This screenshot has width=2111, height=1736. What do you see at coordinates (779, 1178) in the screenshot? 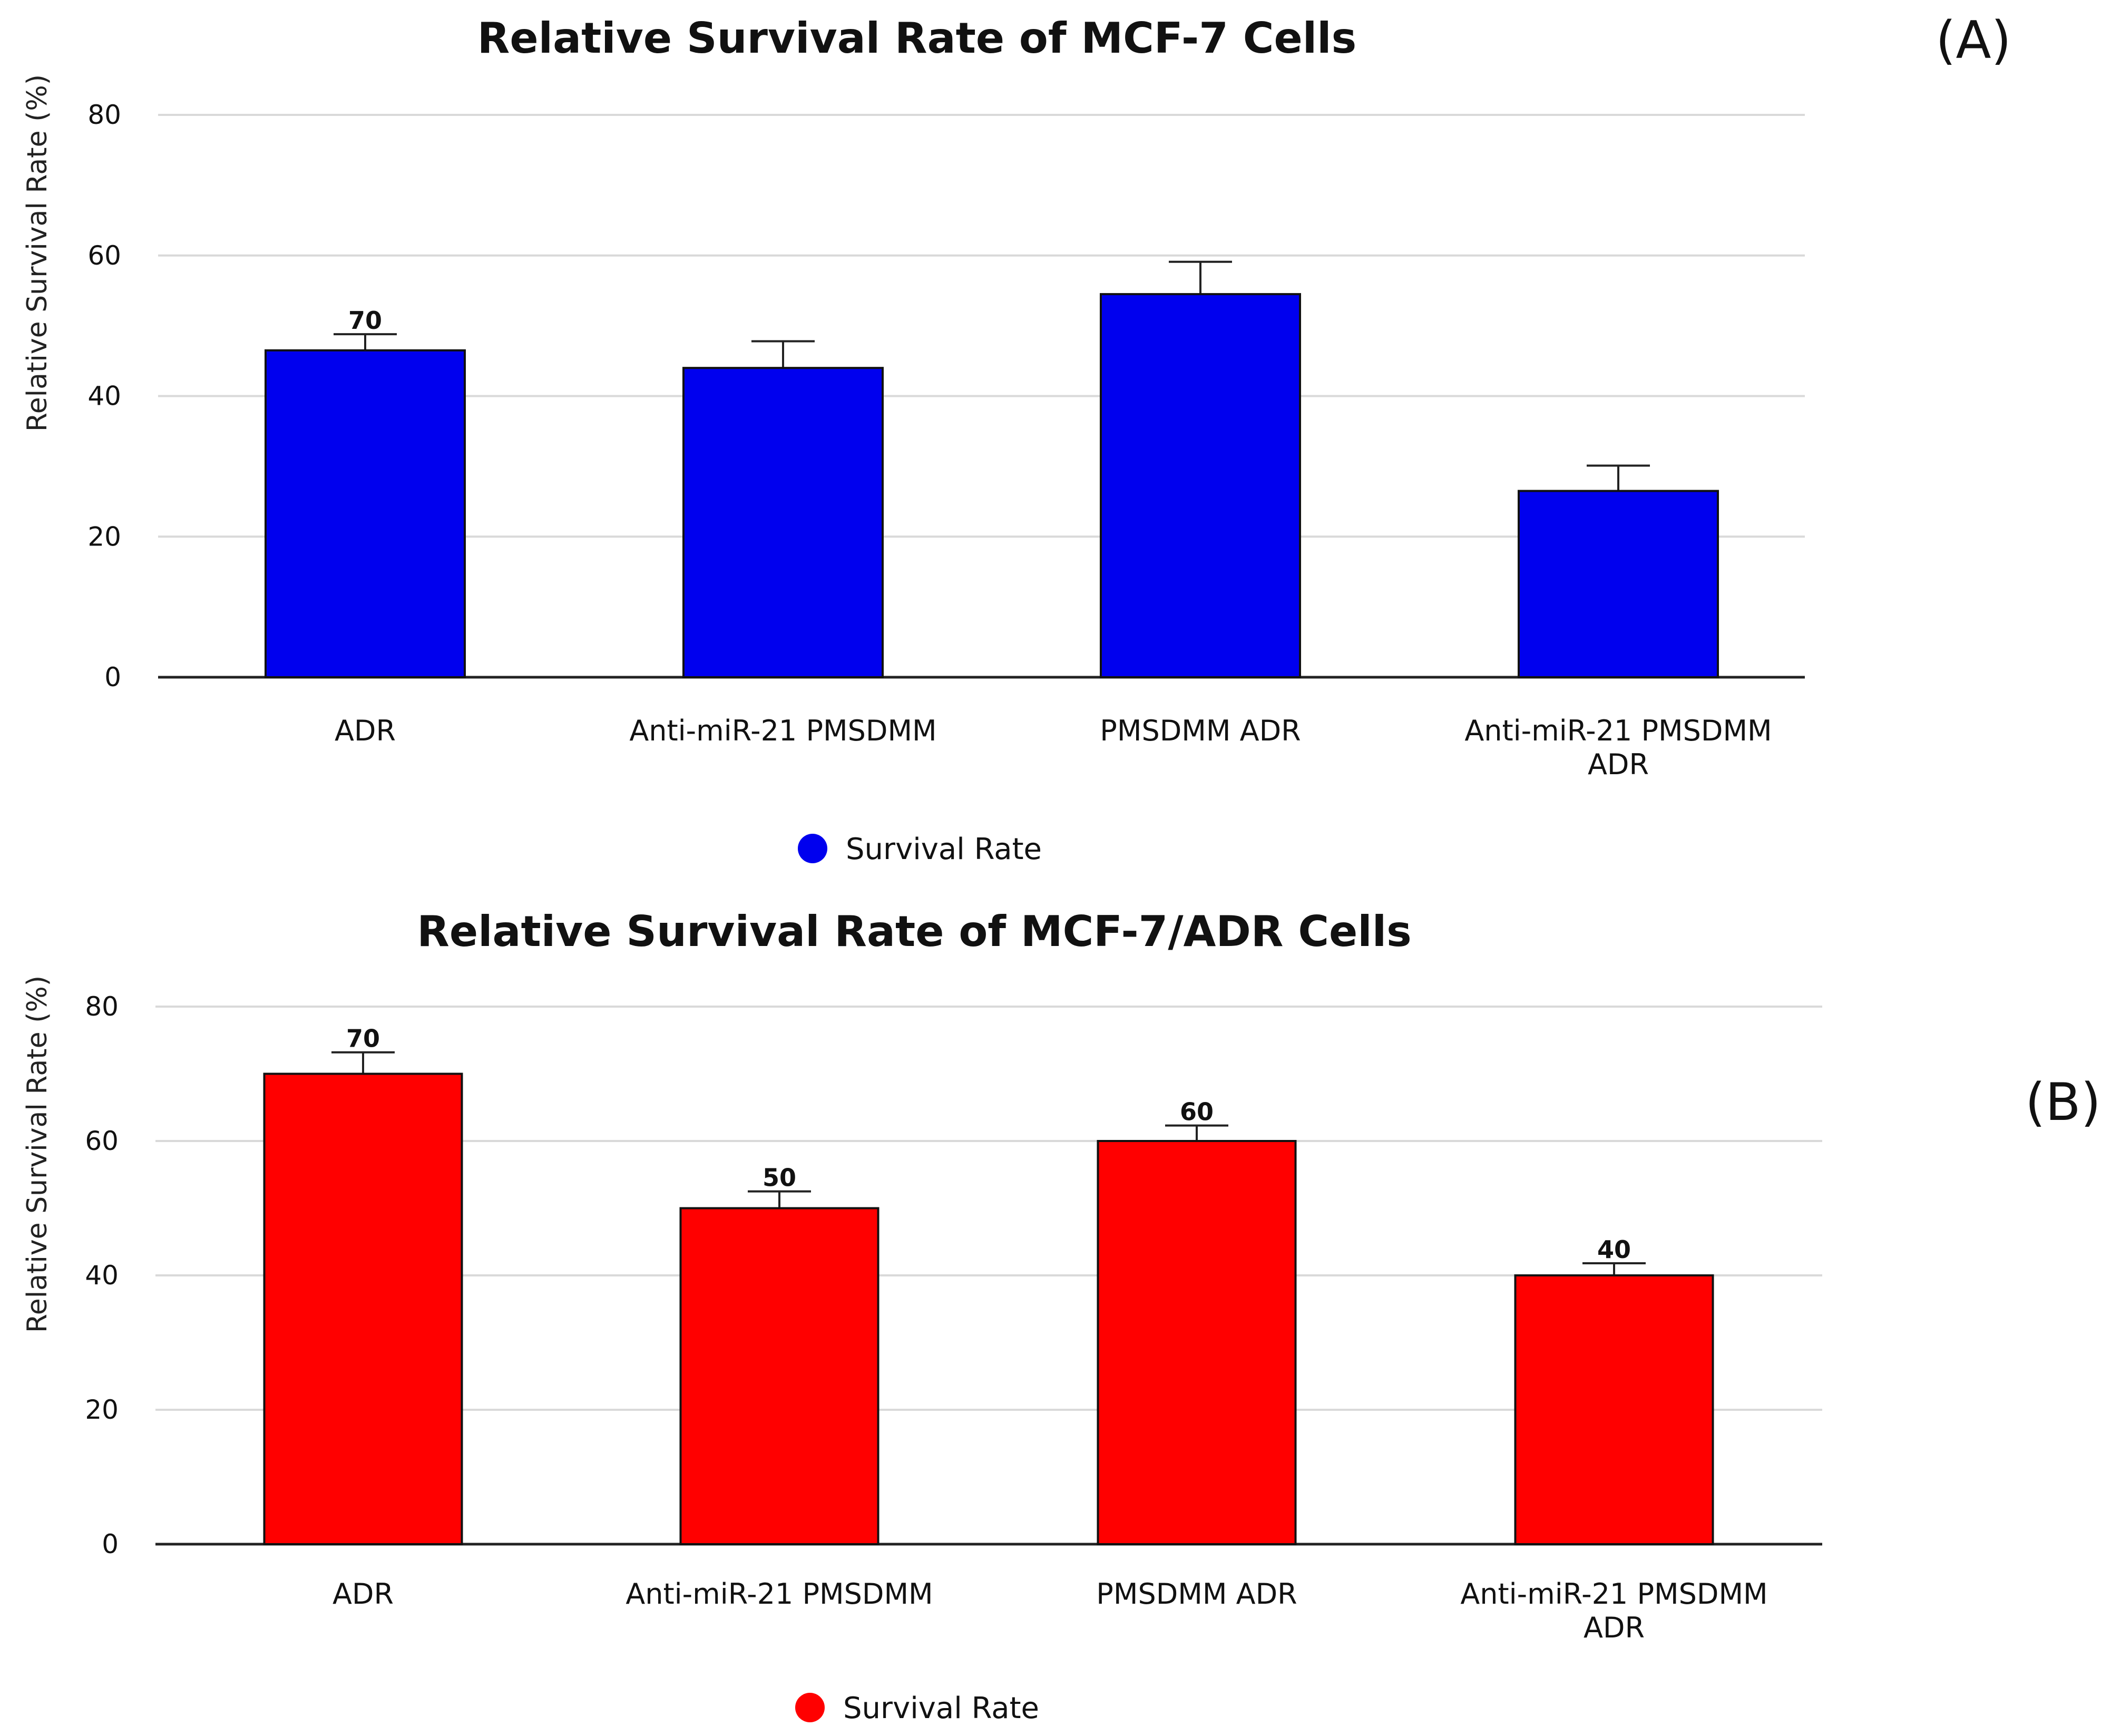
I see `chart-b-data-label: 50` at bounding box center [779, 1178].